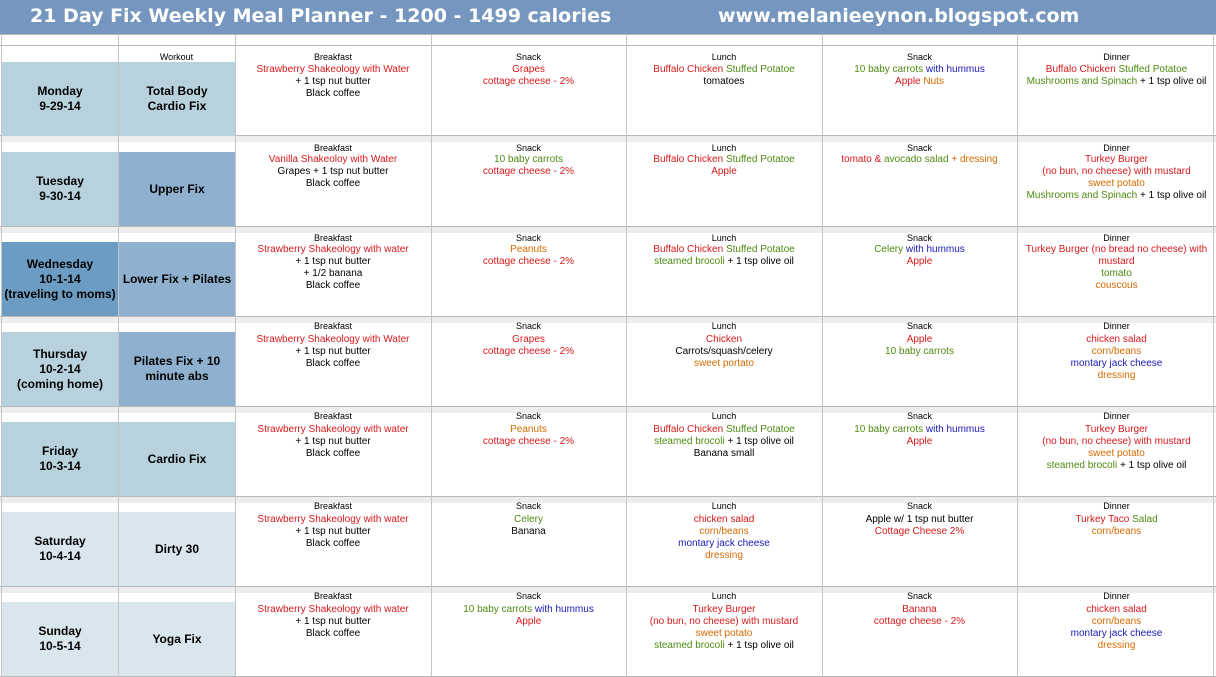  I want to click on meal-item: Grapes, so click(528, 339).